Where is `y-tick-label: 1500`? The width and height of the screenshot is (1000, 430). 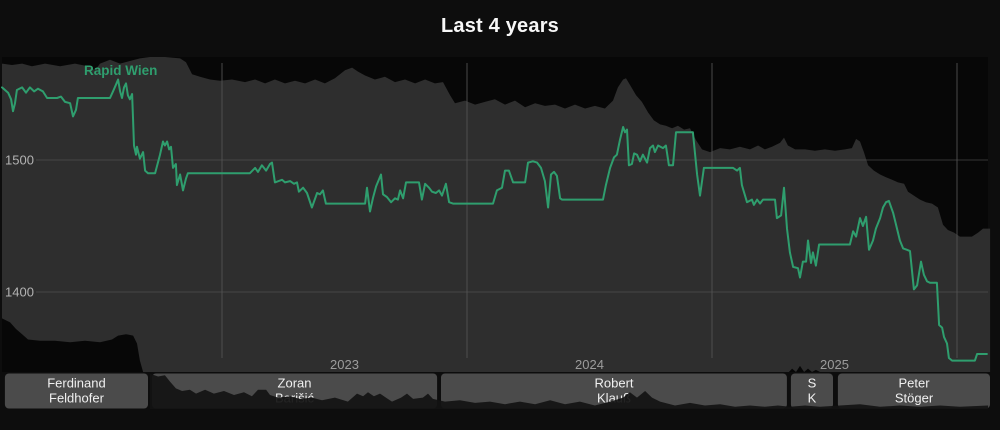 y-tick-label: 1500 is located at coordinates (19, 160).